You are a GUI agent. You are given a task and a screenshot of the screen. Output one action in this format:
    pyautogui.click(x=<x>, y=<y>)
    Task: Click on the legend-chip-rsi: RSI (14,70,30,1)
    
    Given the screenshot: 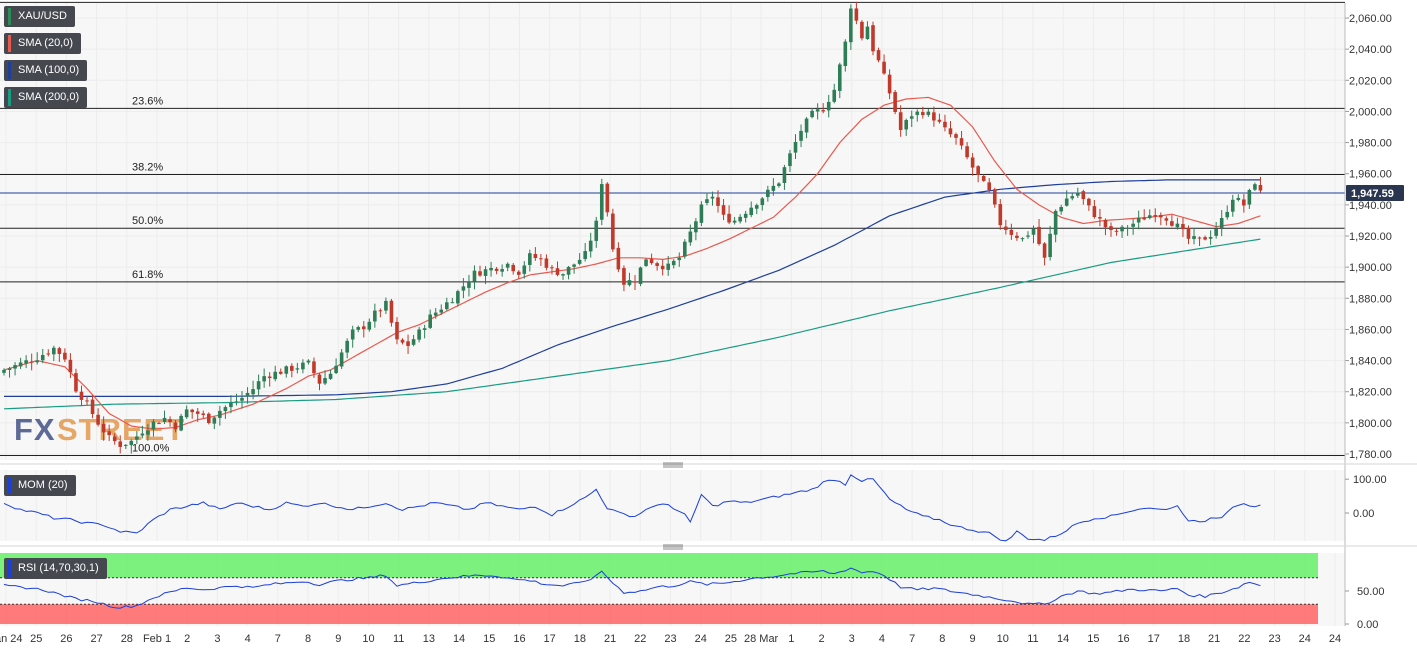 What is the action you would take?
    pyautogui.click(x=55, y=568)
    